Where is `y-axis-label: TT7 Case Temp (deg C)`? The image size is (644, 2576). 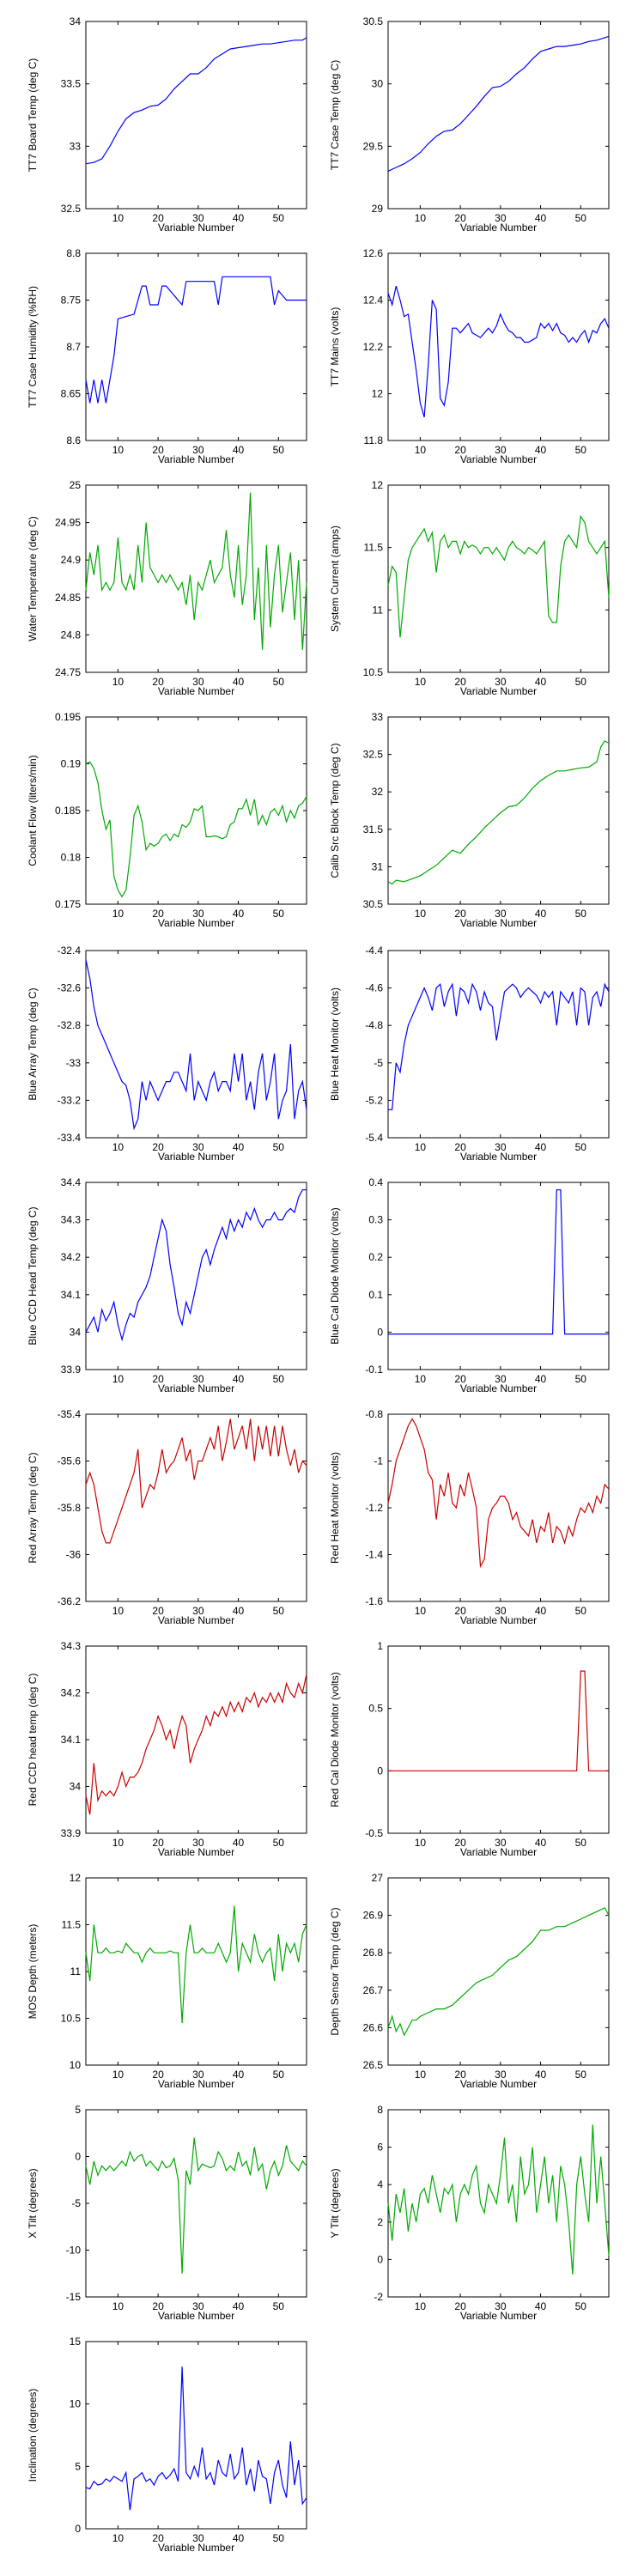
y-axis-label: TT7 Case Temp (deg C) is located at coordinates (335, 116).